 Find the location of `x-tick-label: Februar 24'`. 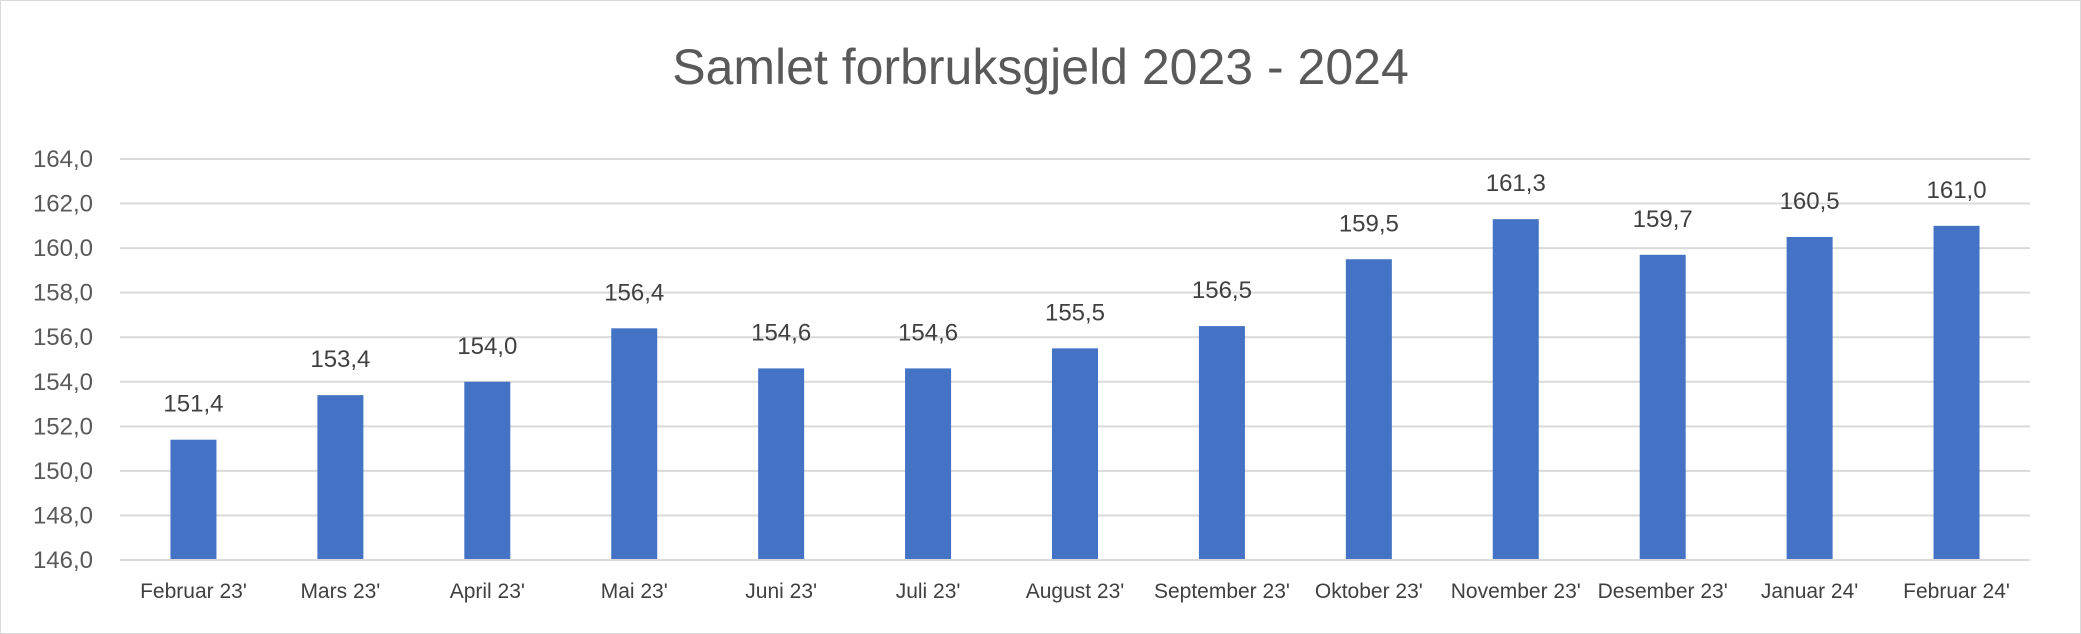

x-tick-label: Februar 24' is located at coordinates (1956, 591).